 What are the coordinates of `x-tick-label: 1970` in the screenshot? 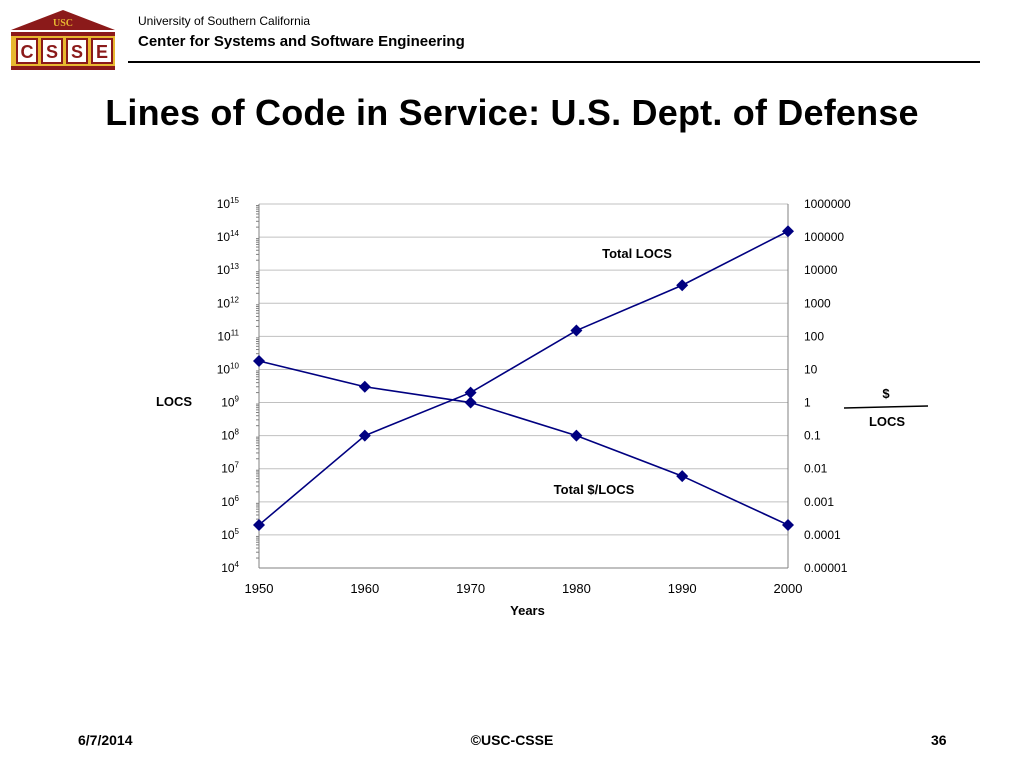 It's located at (470, 588).